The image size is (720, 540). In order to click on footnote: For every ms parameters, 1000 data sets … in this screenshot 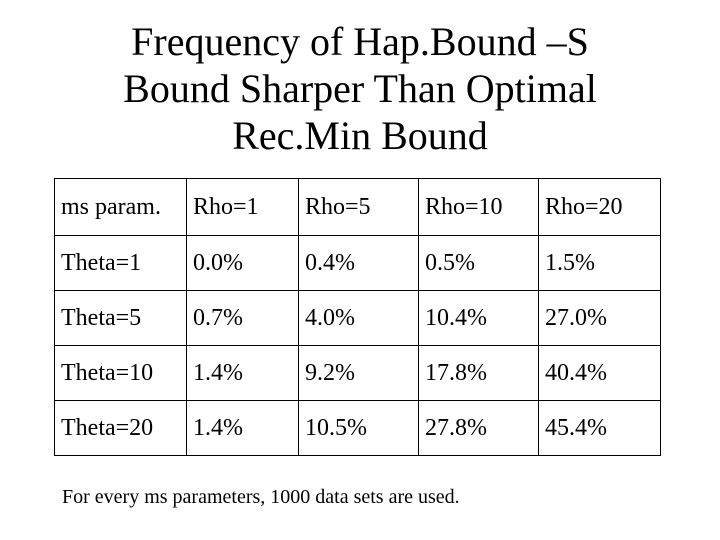, I will do `click(261, 497)`.